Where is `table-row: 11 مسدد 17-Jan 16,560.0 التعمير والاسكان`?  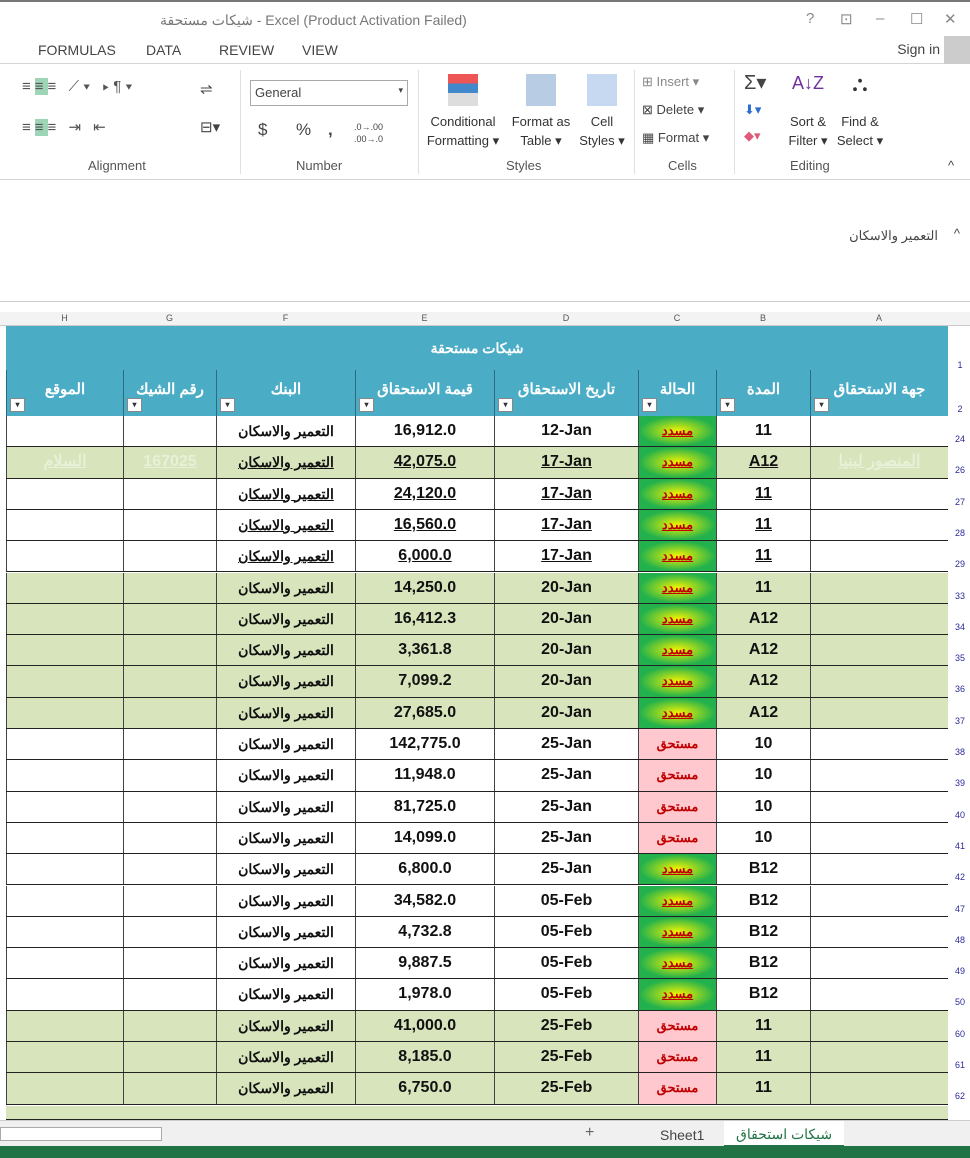 table-row: 11 مسدد 17-Jan 16,560.0 التعمير والاسكان is located at coordinates (477, 525).